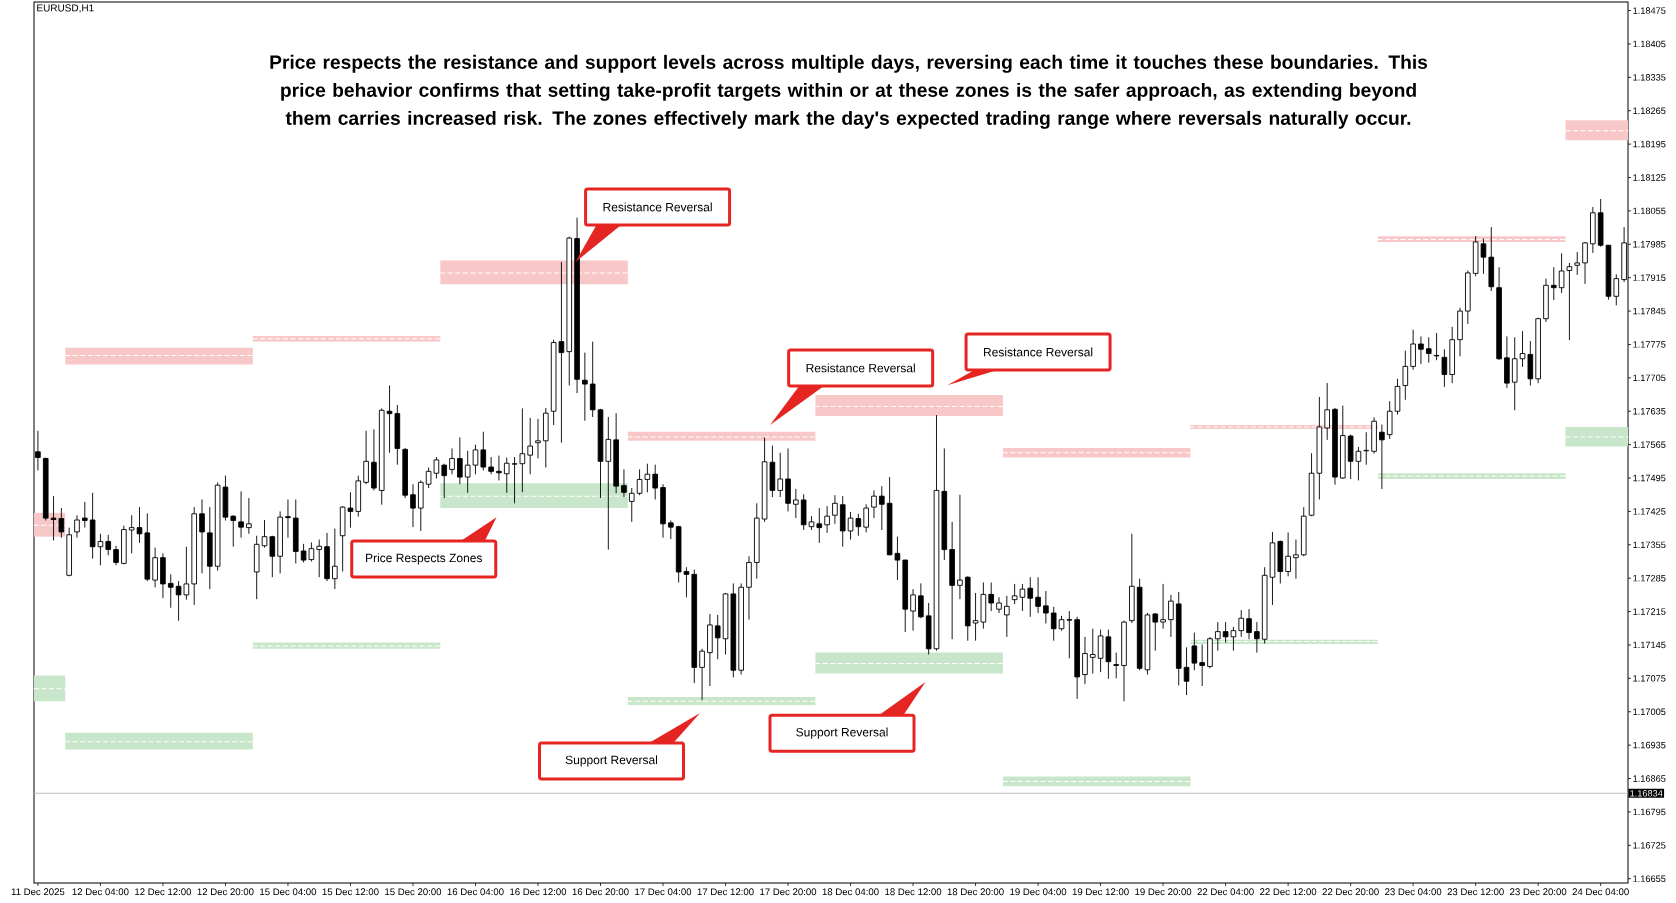 The image size is (1676, 903). Describe the element at coordinates (1350, 892) in the screenshot. I see `x-tick-label: 22 Dec 20:00` at that location.